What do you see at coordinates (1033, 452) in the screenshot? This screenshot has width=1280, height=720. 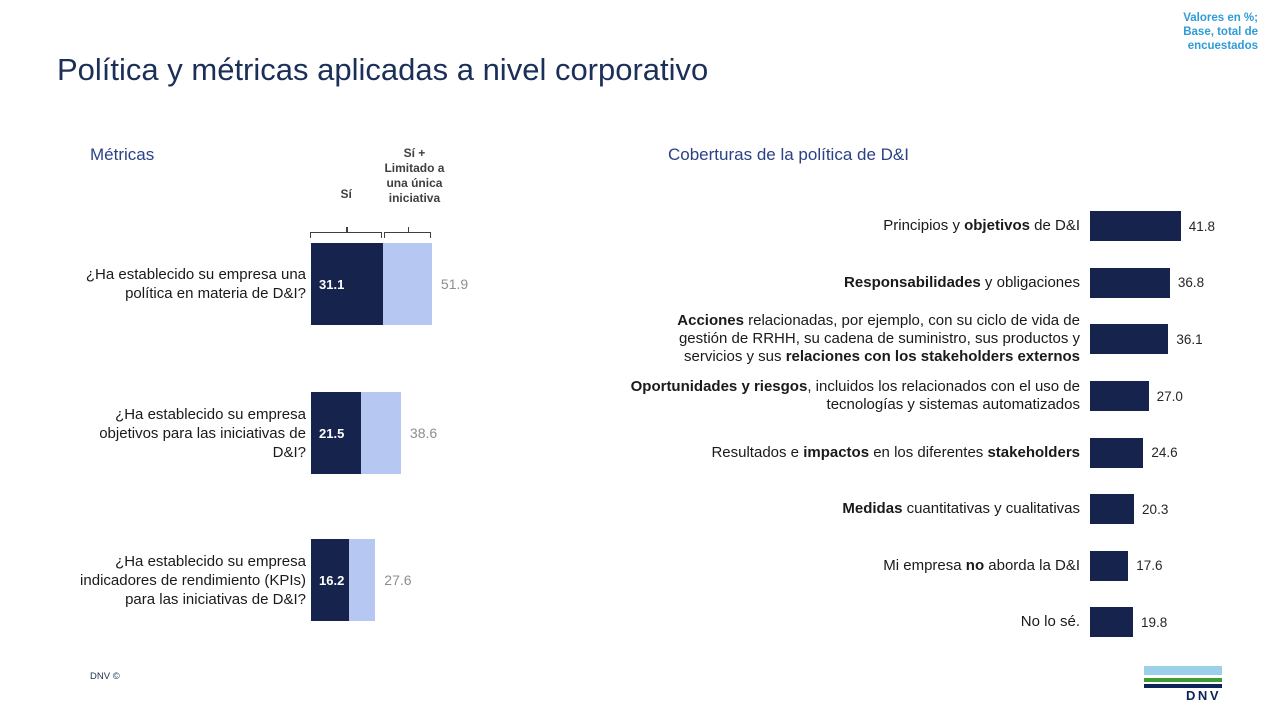 I see `label-bold-text: stakeholders` at bounding box center [1033, 452].